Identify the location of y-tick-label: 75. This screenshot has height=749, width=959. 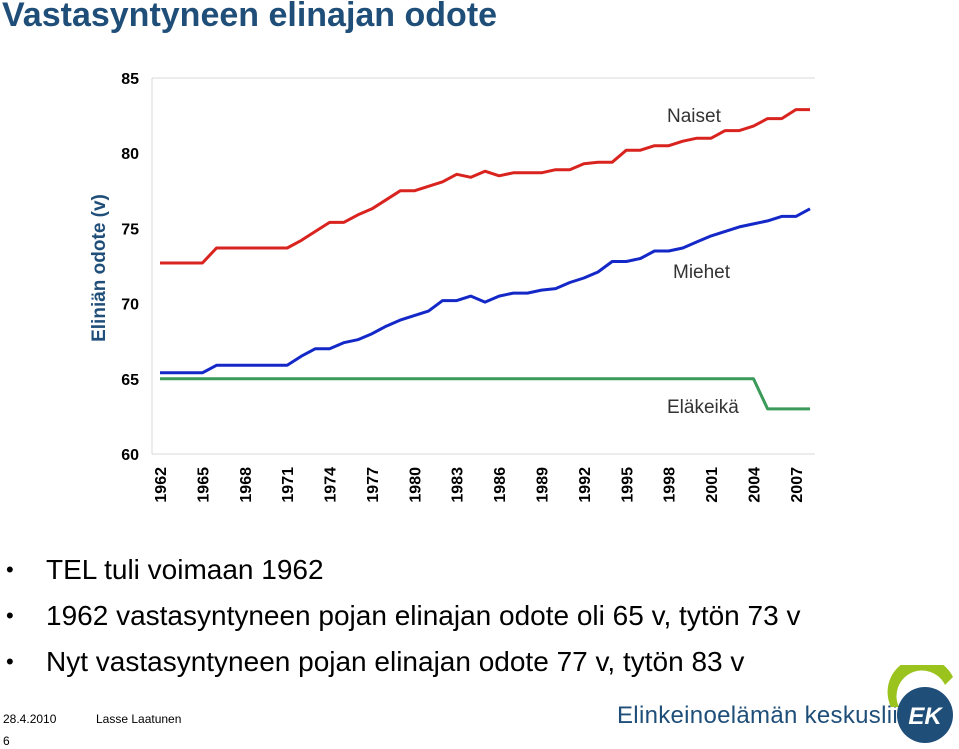
(130, 229).